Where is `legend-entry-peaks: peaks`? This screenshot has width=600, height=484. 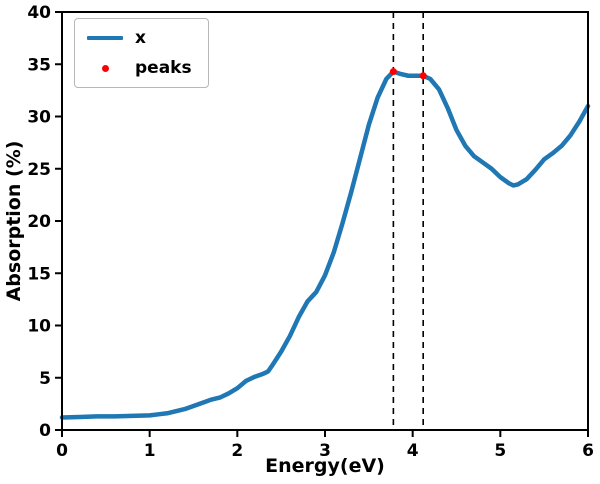 legend-entry-peaks: peaks is located at coordinates (139, 68).